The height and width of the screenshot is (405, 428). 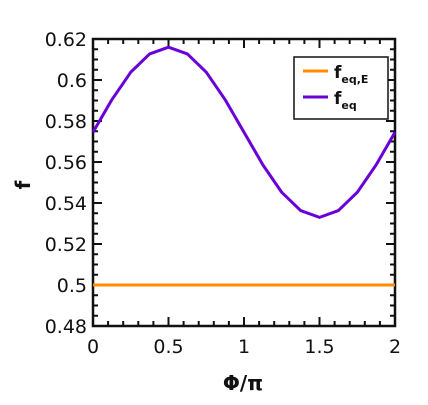 What do you see at coordinates (66, 327) in the screenshot?
I see `y-tick-label: 0.48` at bounding box center [66, 327].